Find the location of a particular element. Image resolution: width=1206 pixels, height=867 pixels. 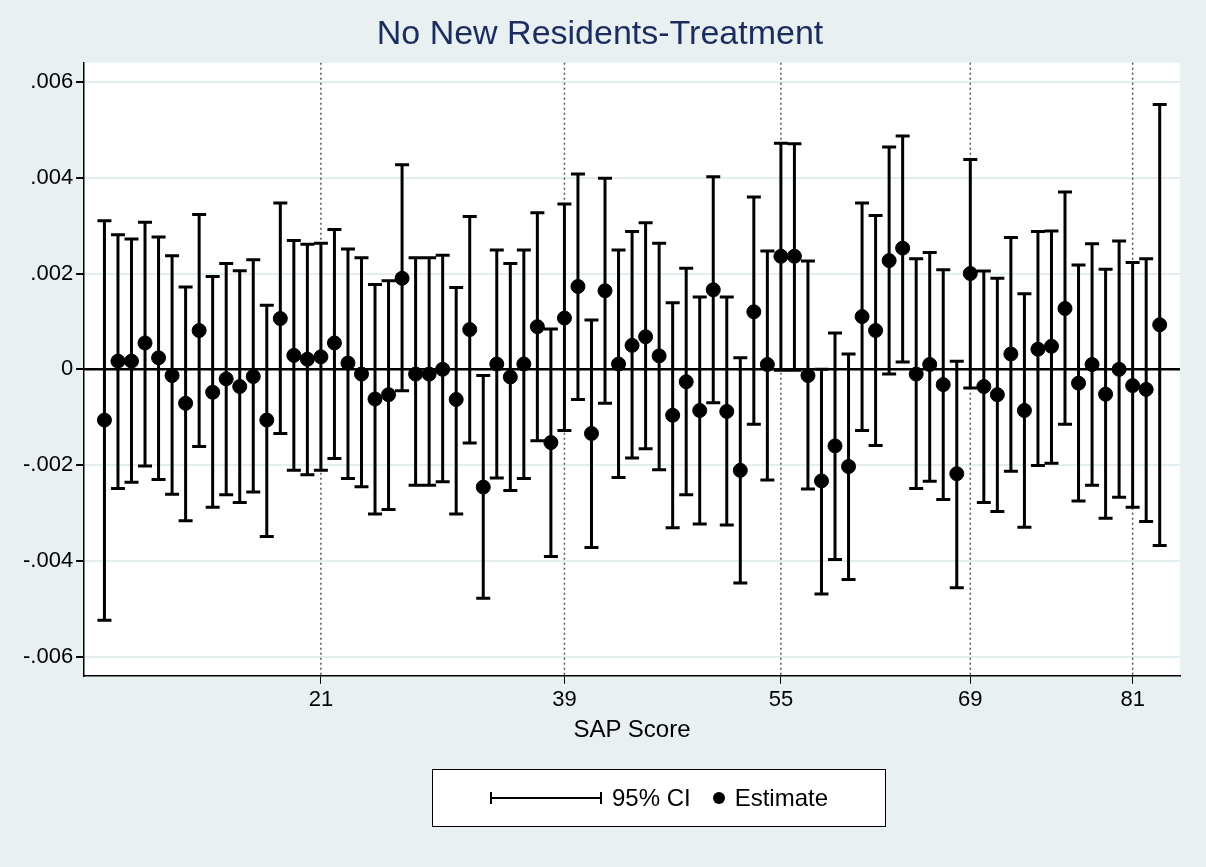

x-tick-label: 69 is located at coordinates (970, 699).